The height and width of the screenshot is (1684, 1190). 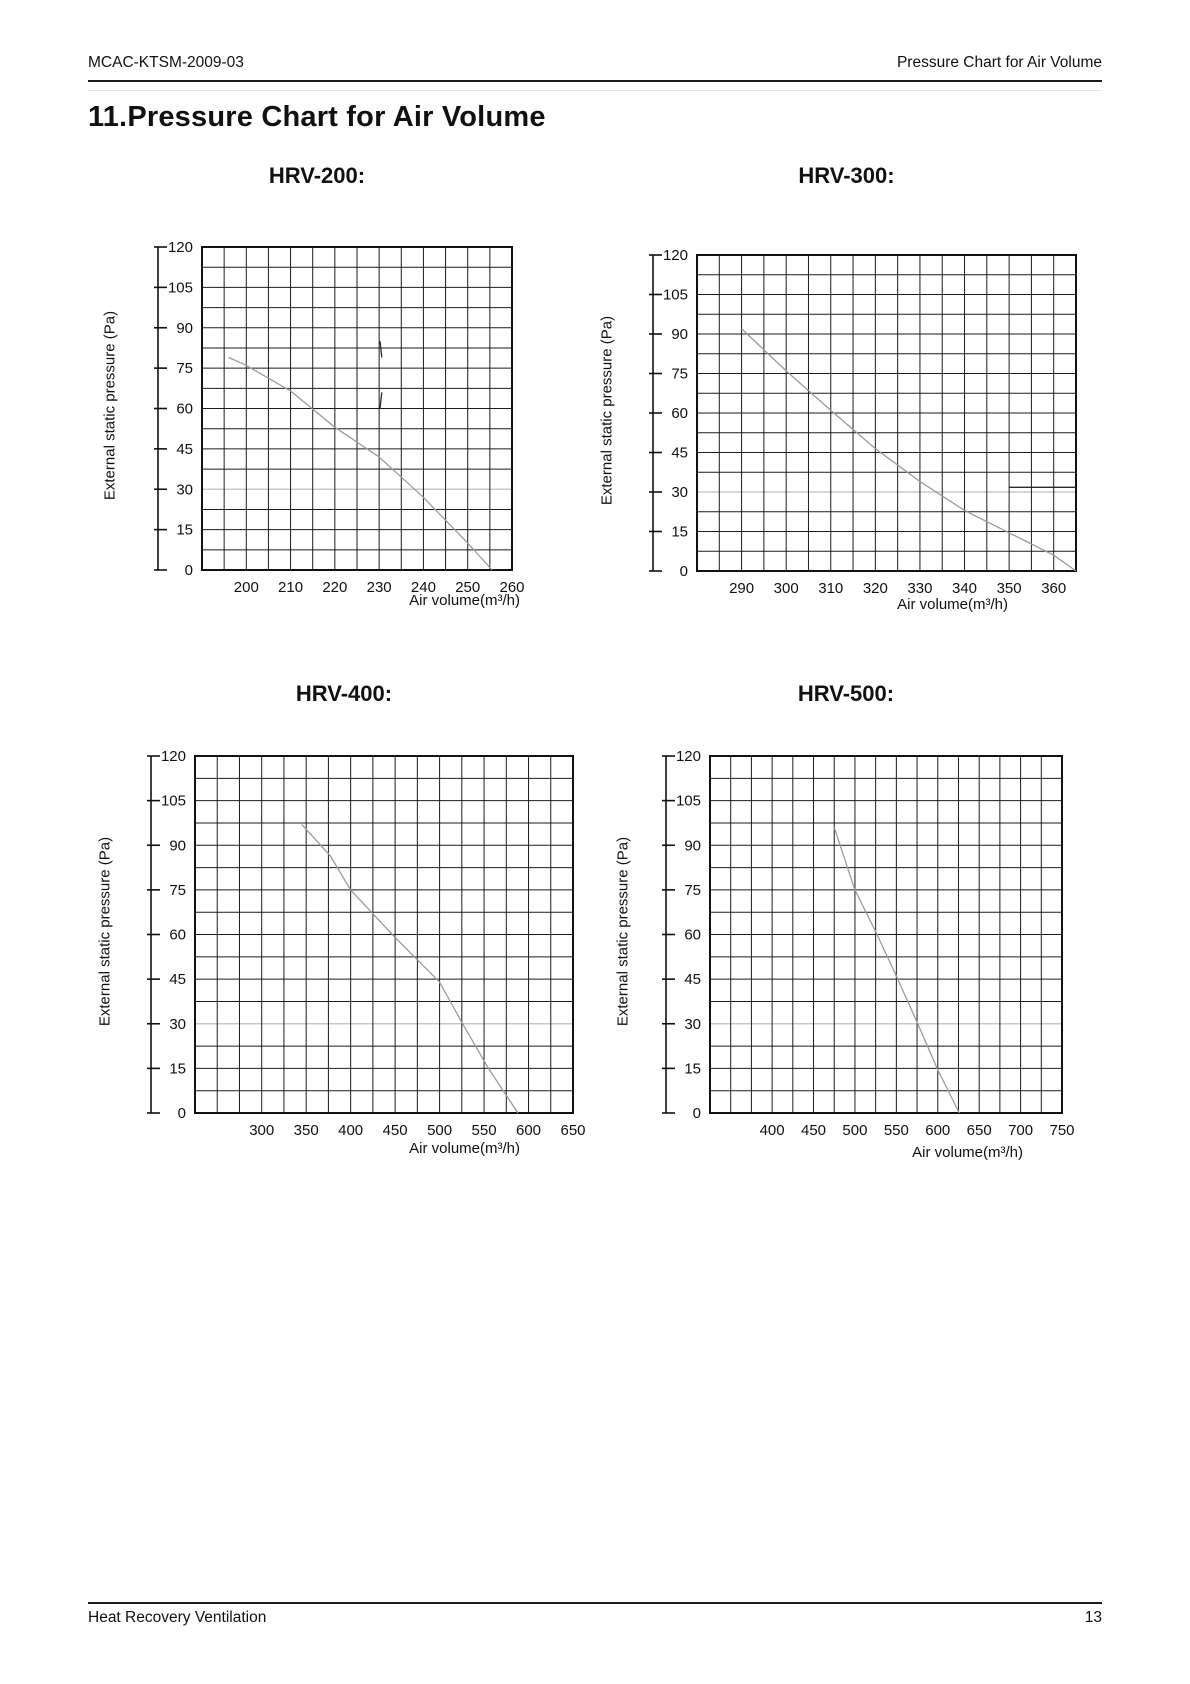 I want to click on footer-page-number: 13, so click(x=1093, y=1617).